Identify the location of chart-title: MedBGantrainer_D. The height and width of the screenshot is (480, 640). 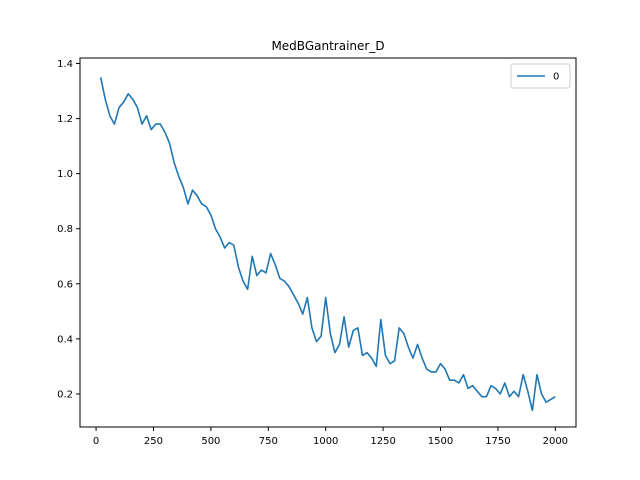
(327, 46).